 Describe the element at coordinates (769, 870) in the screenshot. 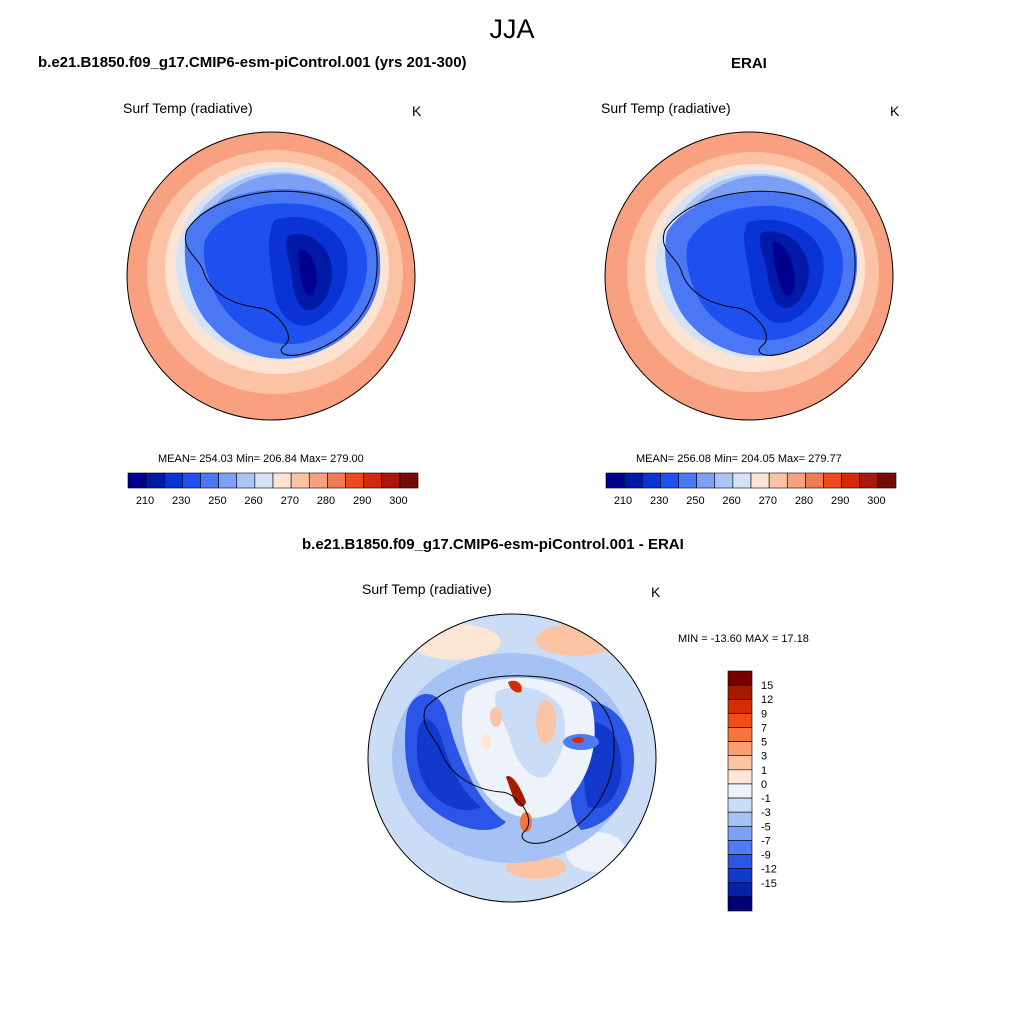

I see `colorbar-tick-label: -12` at that location.